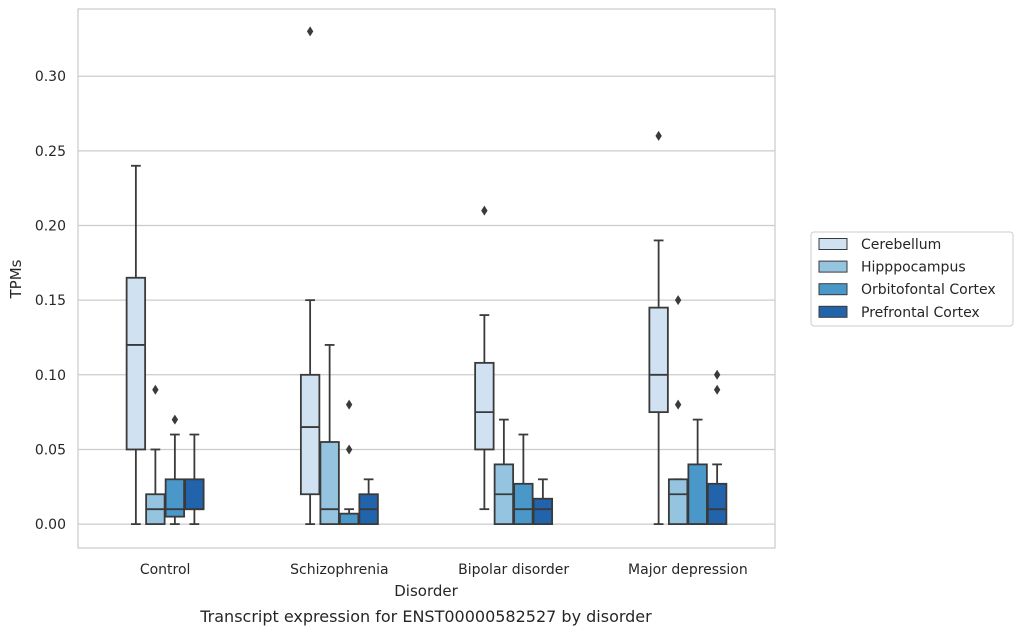 Image resolution: width=1023 pixels, height=634 pixels. What do you see at coordinates (50, 376) in the screenshot?
I see `y-tick-label: 0.10` at bounding box center [50, 376].